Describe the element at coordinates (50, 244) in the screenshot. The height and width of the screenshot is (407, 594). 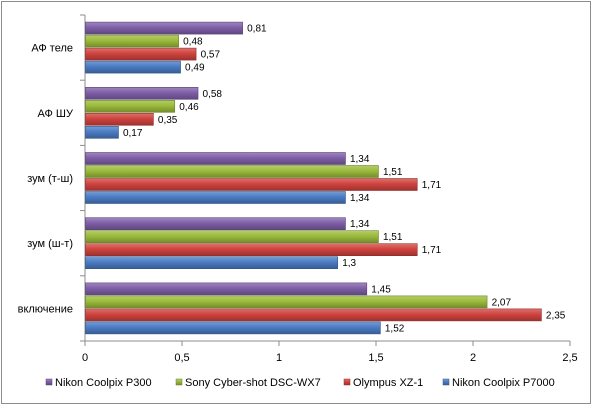
I see `category-label: зум (ш-т)` at that location.